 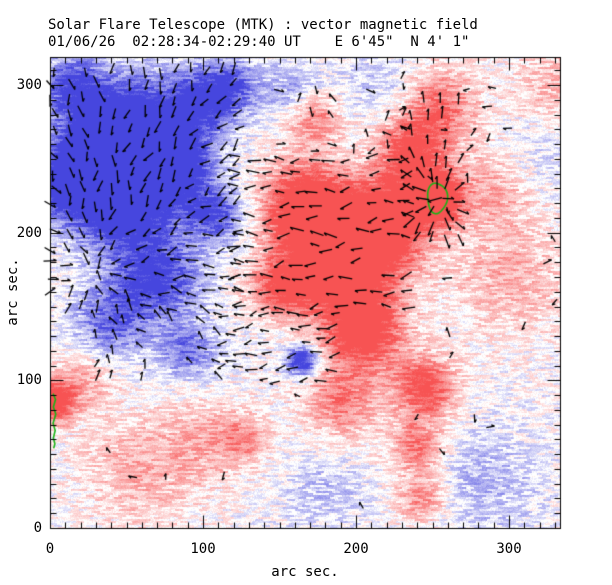 What do you see at coordinates (305, 572) in the screenshot?
I see `x-axis-label: arc sec.` at bounding box center [305, 572].